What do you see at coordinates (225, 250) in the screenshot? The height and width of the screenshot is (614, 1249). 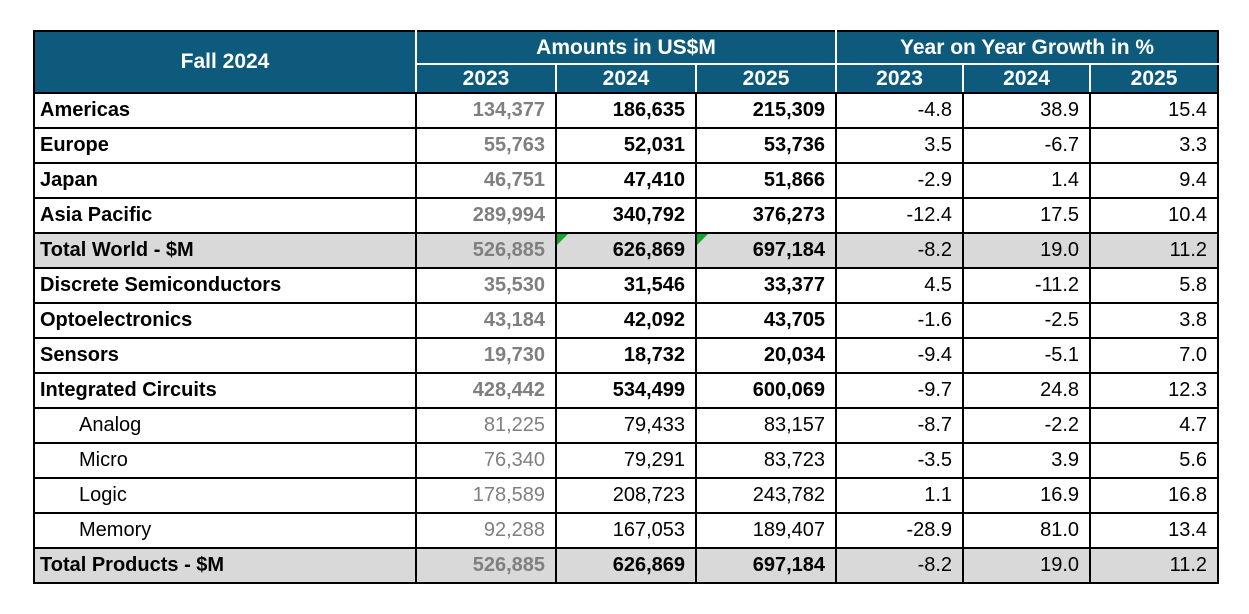 I see `row-label: Total World - $M` at bounding box center [225, 250].